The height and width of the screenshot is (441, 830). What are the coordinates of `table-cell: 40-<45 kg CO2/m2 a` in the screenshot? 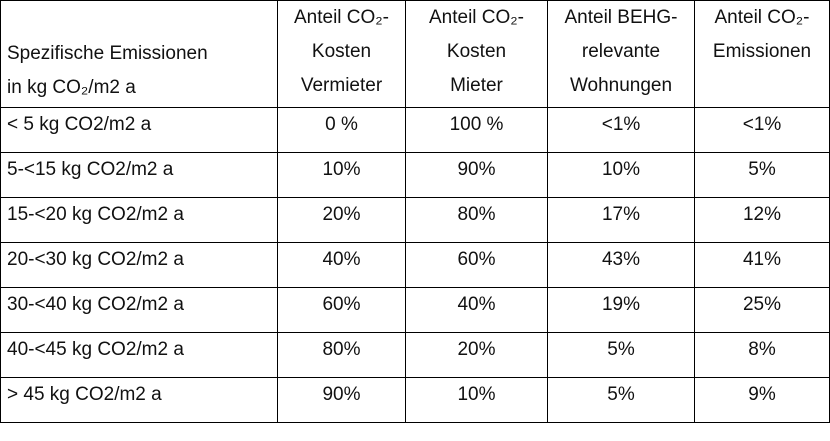 It's located at (139, 355).